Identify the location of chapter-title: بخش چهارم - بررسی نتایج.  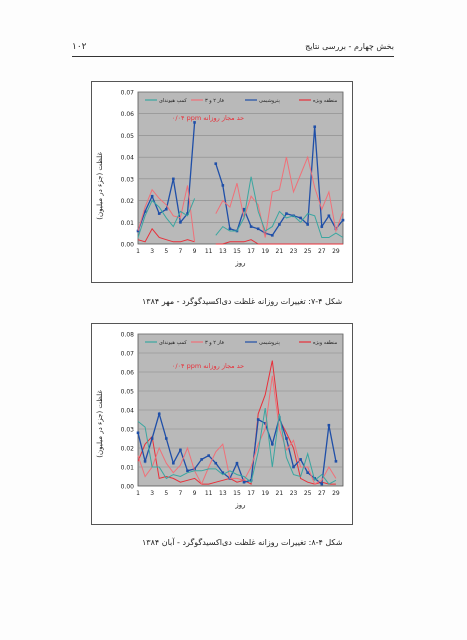
(349, 46).